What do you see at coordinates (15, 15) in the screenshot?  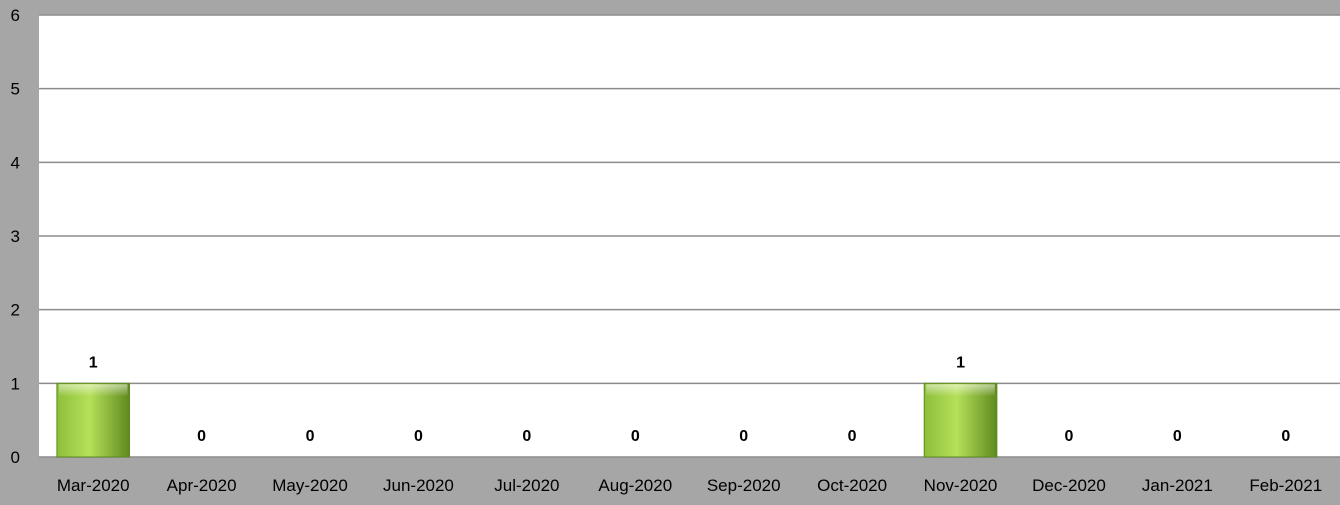 I see `y-tick-label: 6` at bounding box center [15, 15].